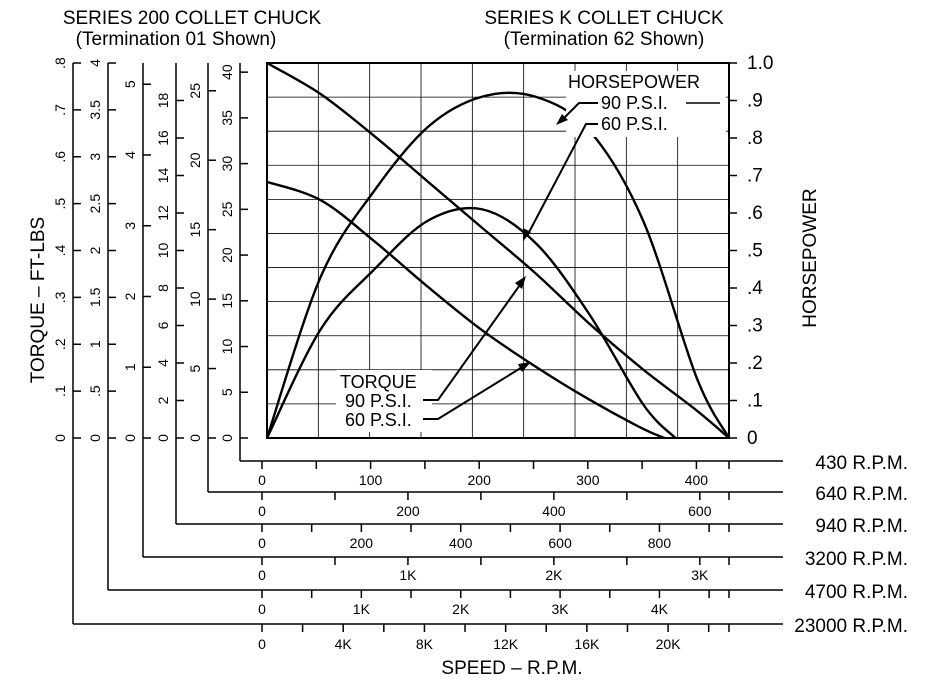 This screenshot has width=938, height=681. I want to click on horsepower-axis-title: HORSEPOWER, so click(810, 257).